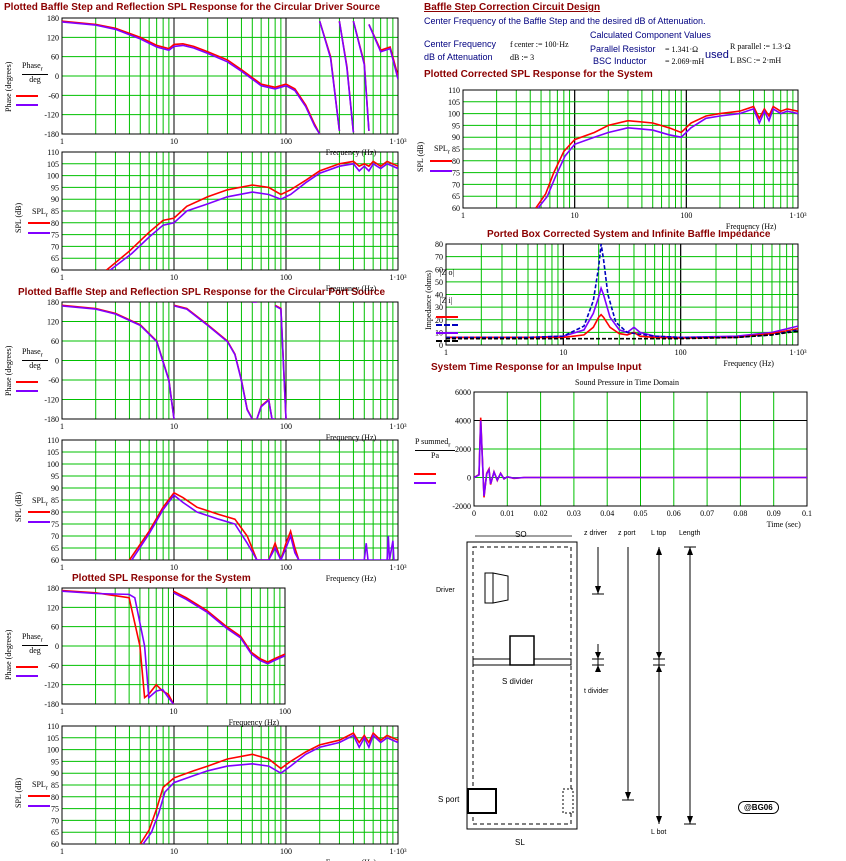 This screenshot has width=846, height=861. I want to click on y-tick-label: 100, so click(53, 750).